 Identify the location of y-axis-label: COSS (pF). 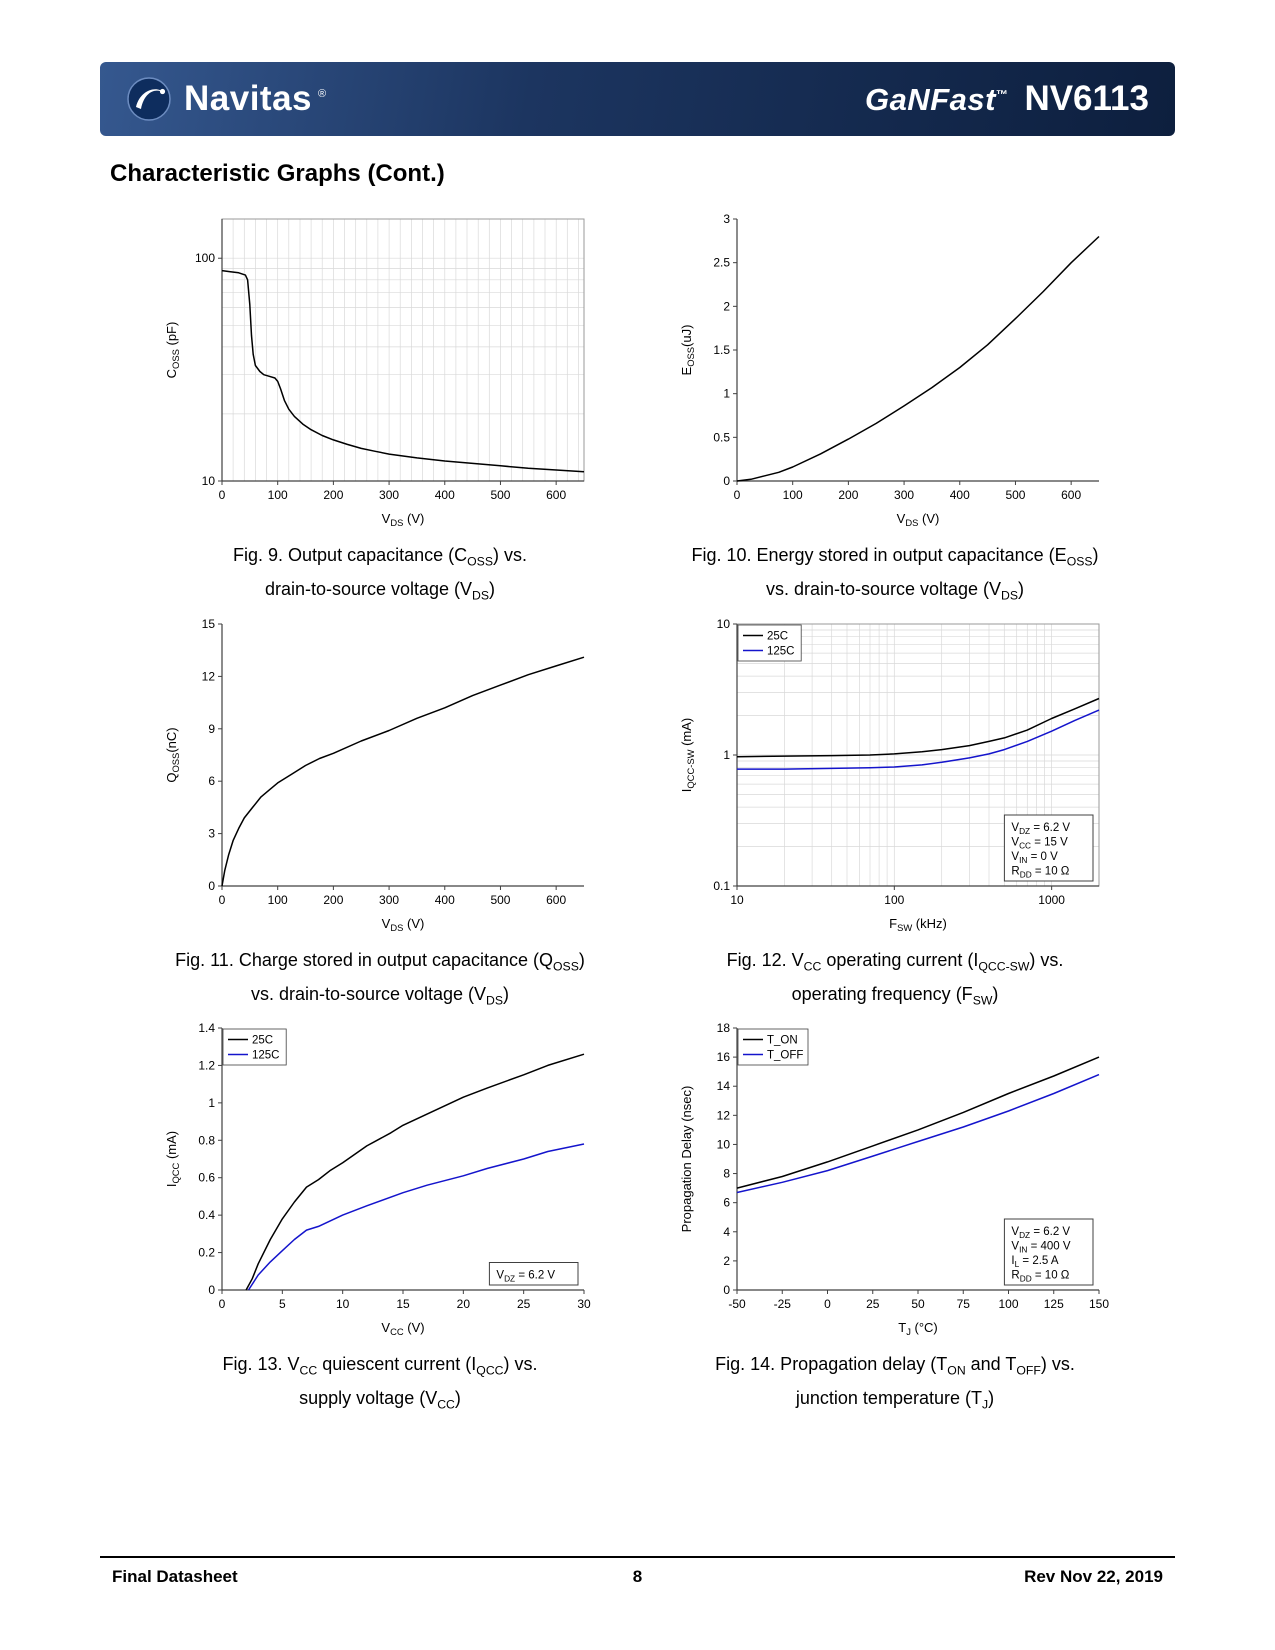
(172, 350).